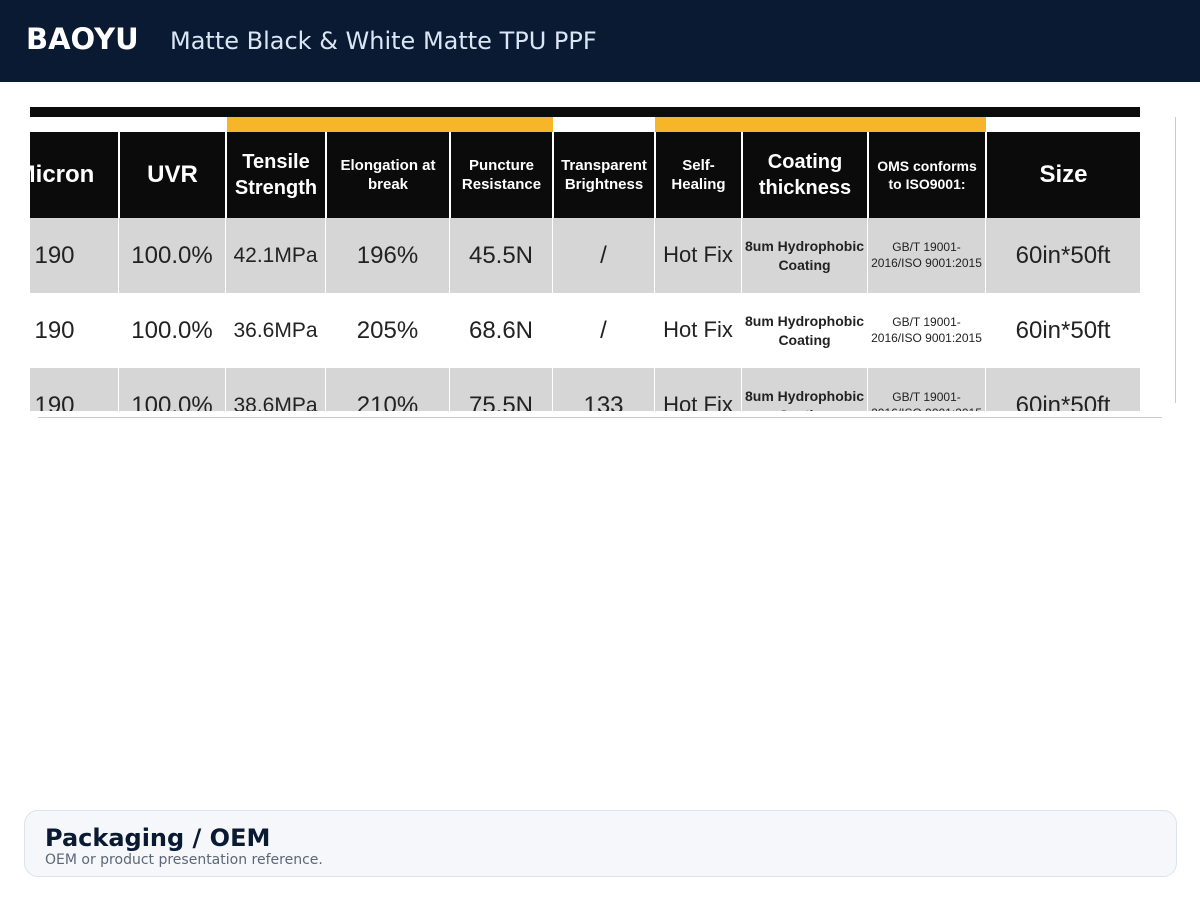 This screenshot has height=900, width=1200. I want to click on column-header: OMS conforms to ISO9001:, so click(927, 175).